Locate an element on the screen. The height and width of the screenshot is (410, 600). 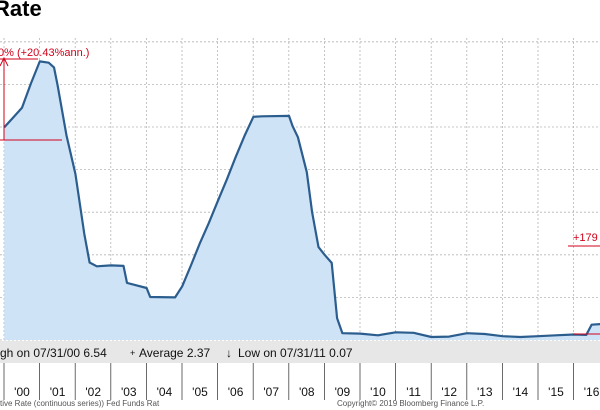
x-tick-label: '10 is located at coordinates (378, 392).